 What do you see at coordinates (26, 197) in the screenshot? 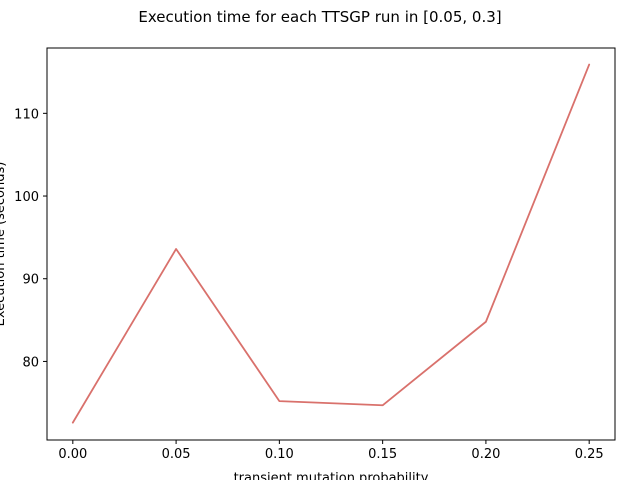
I see `y-tick-label: 100` at bounding box center [26, 197].